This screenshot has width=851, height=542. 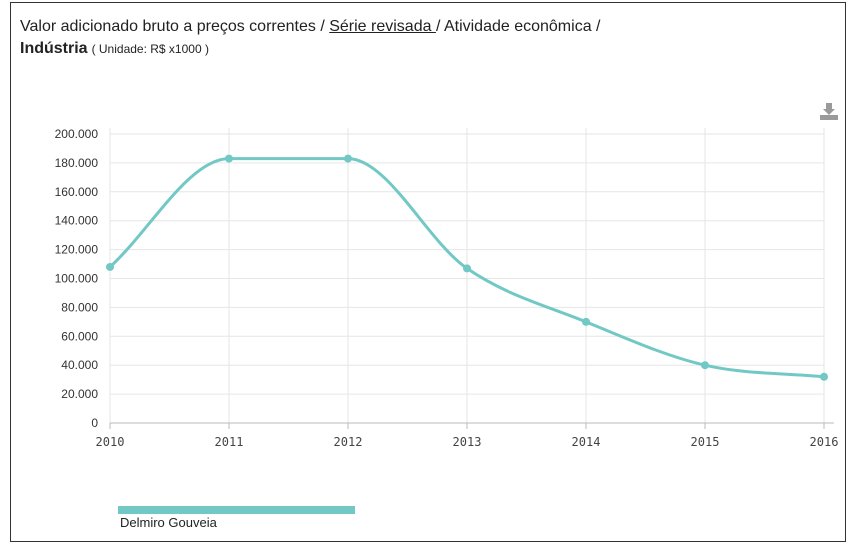 What do you see at coordinates (79, 336) in the screenshot?
I see `y-tick-label: 60.000` at bounding box center [79, 336].